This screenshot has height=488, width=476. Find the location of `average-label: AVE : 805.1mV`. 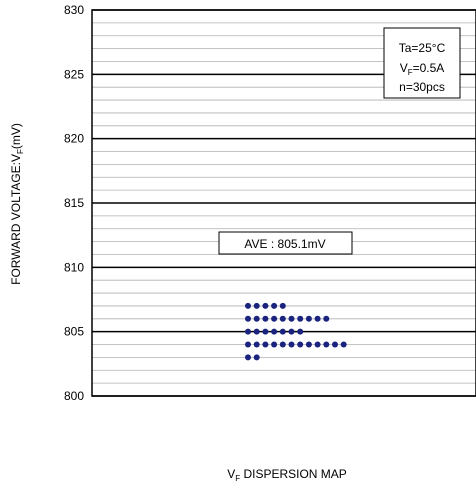

average-label: AVE : 805.1mV is located at coordinates (284, 244).